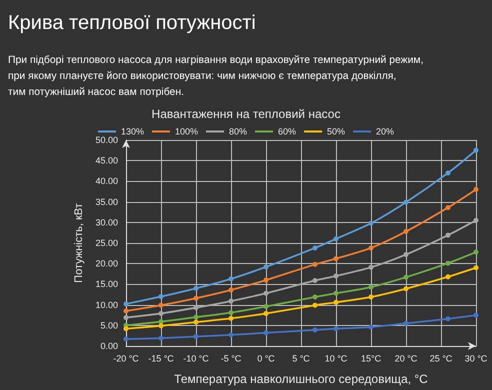 The height and width of the screenshot is (390, 492). Describe the element at coordinates (301, 379) in the screenshot. I see `x-axis-title: Температура навколишнього середовища, °C` at that location.